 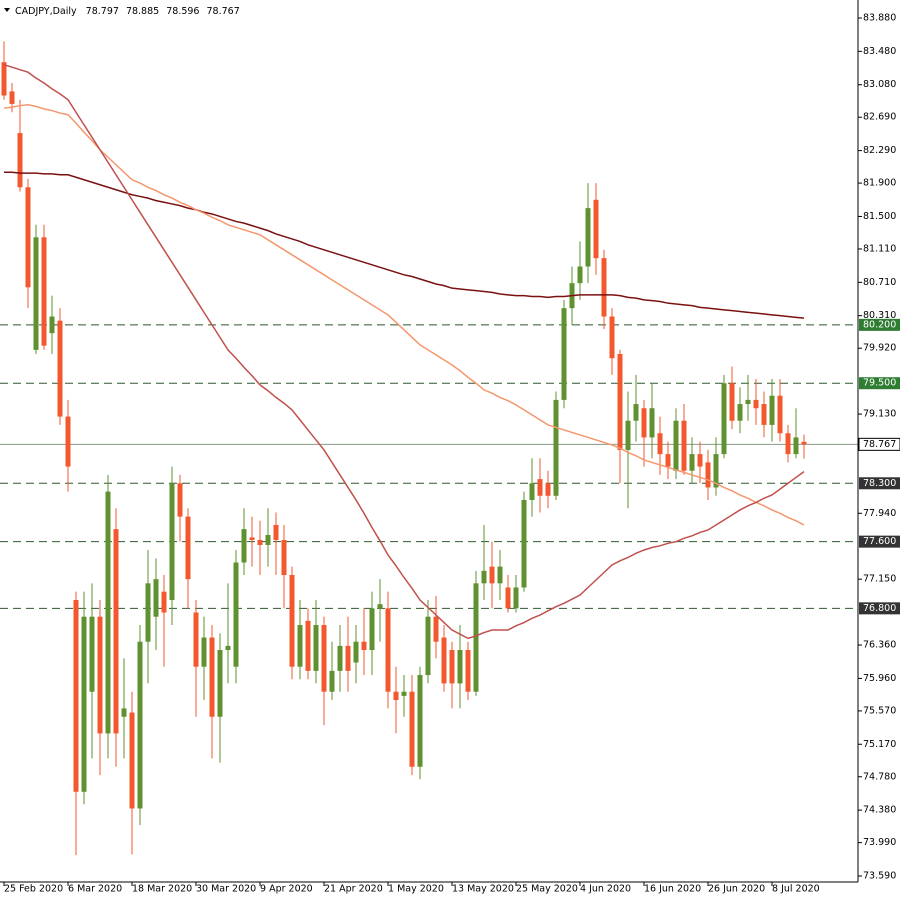 I want to click on close-value: 78.767, so click(x=223, y=11).